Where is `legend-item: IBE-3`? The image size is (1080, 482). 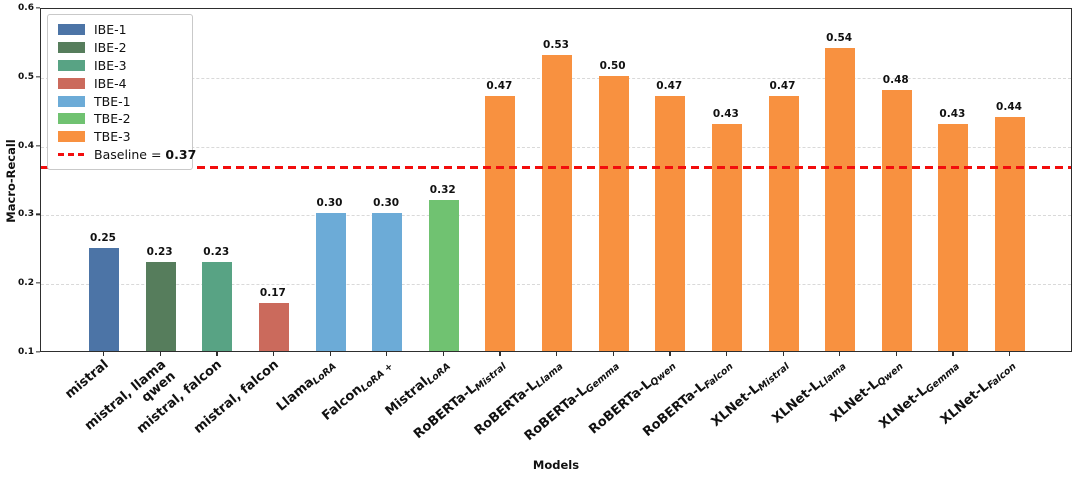
legend-item: IBE-3 is located at coordinates (120, 66).